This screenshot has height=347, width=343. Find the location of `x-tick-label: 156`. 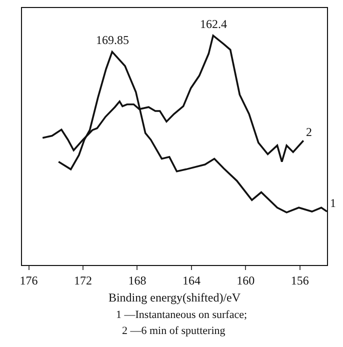

x-tick-label: 156 is located at coordinates (299, 280).